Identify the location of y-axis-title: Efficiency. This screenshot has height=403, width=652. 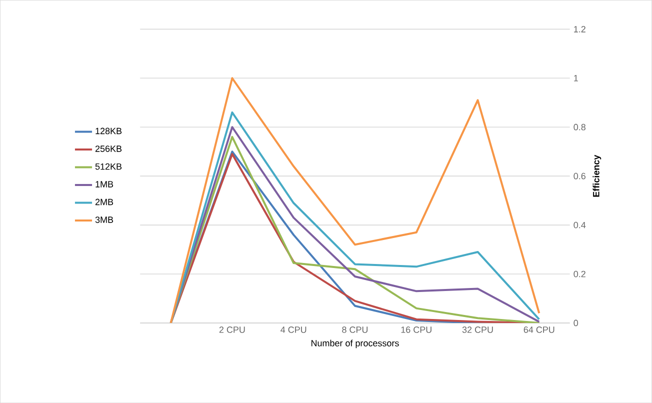
(597, 175).